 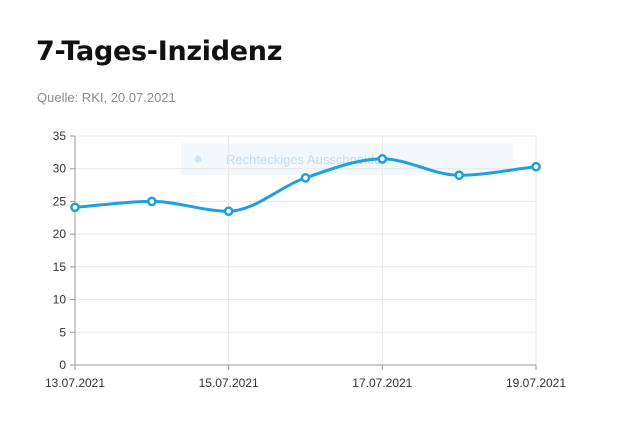 I want to click on x-tick-label: 17.07.2021, so click(x=382, y=383).